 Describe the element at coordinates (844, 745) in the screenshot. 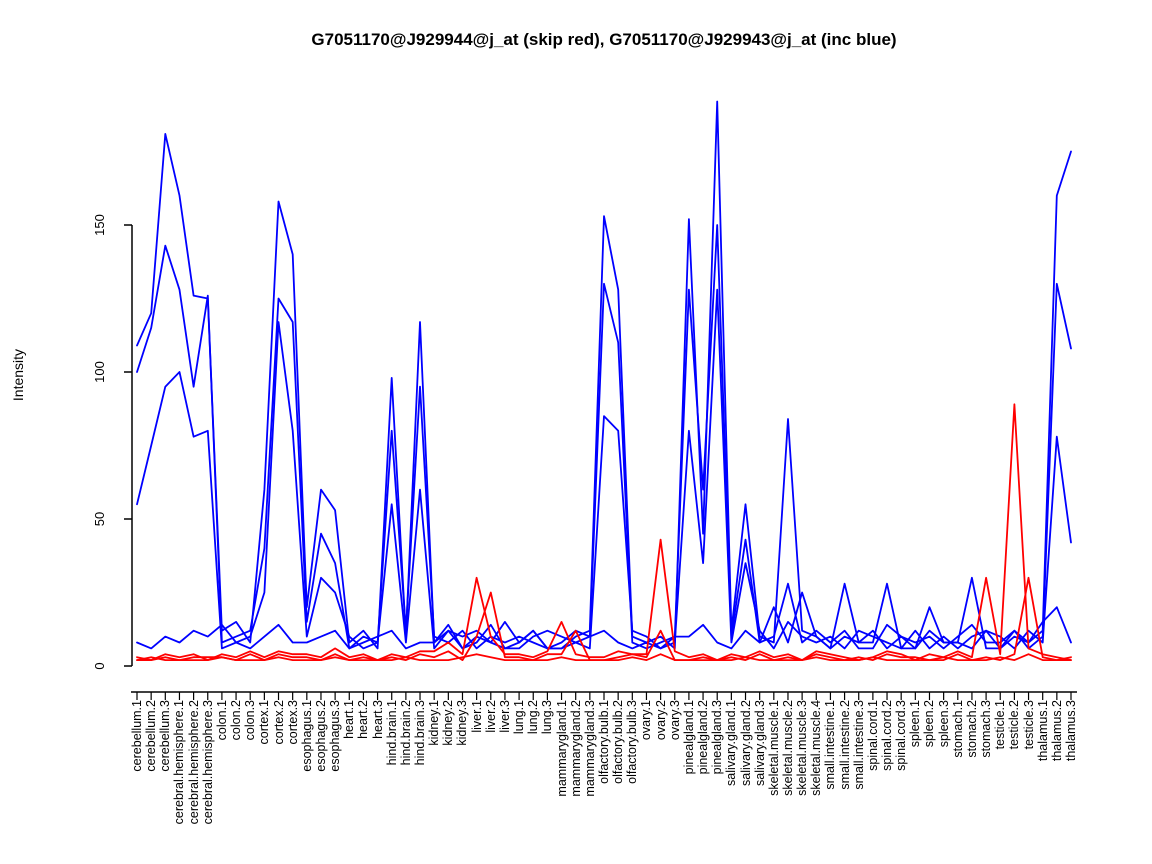

I see `x-tick-label: small.intestine.2` at that location.